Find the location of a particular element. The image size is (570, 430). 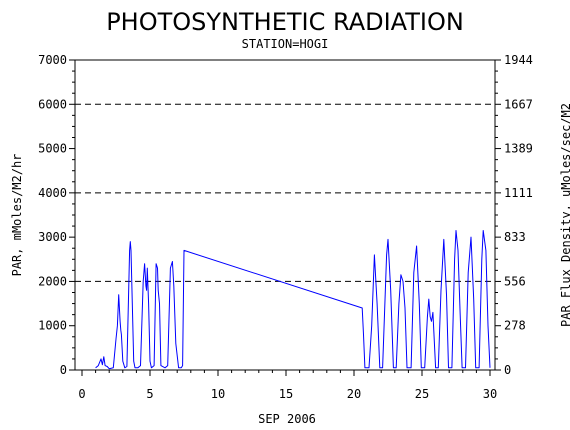

chart-title: PHOTOSYNTHETIC RADIATION is located at coordinates (285, 22).